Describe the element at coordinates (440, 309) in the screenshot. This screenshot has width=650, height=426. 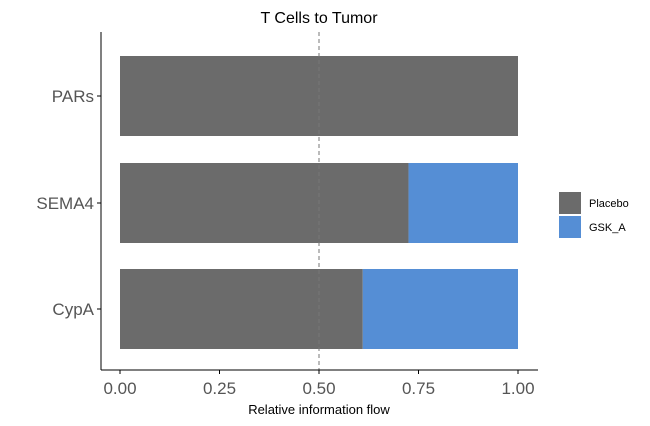
I see `bar-cypa-gsk-a` at that location.